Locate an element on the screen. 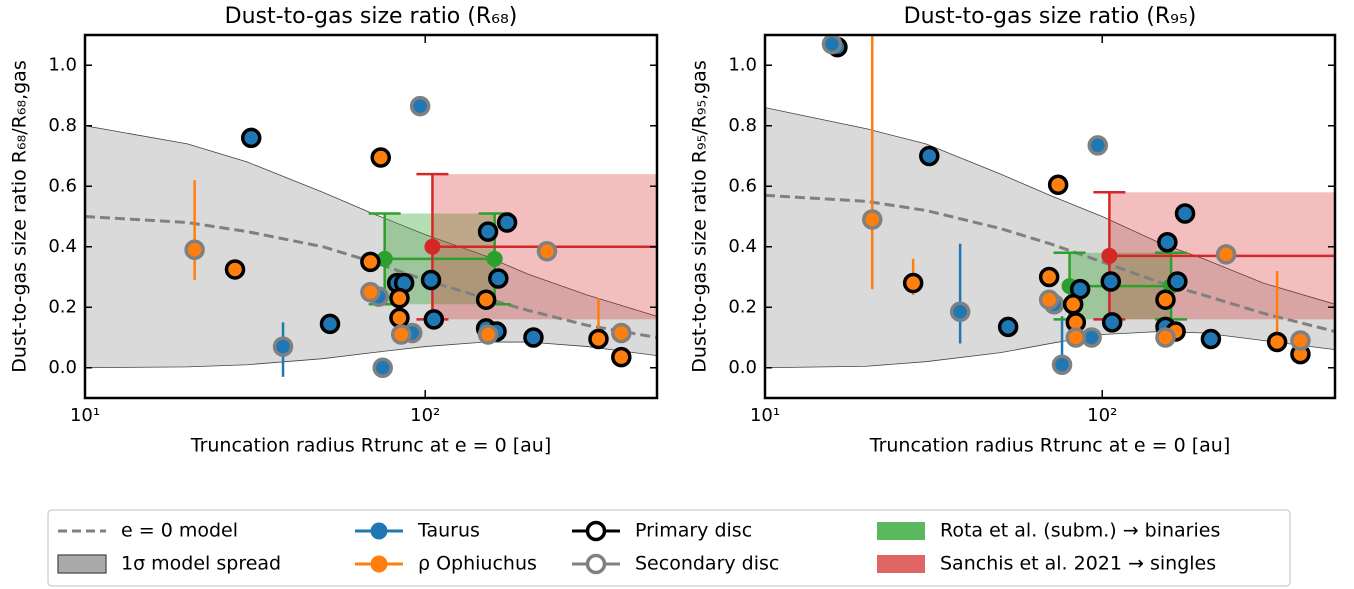  legend-label: ρ Ophiuchus is located at coordinates (477, 564).